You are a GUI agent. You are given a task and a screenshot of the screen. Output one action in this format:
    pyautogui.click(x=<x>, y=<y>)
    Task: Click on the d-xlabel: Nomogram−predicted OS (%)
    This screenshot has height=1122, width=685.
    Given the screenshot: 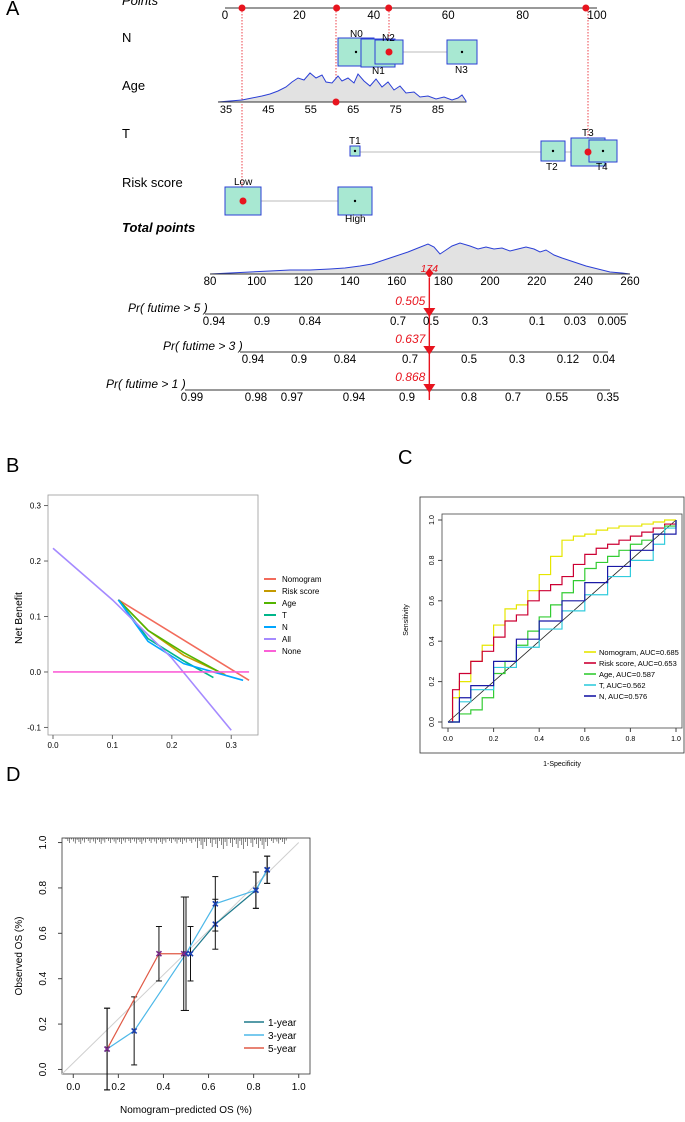 What is the action you would take?
    pyautogui.click(x=186, y=1110)
    